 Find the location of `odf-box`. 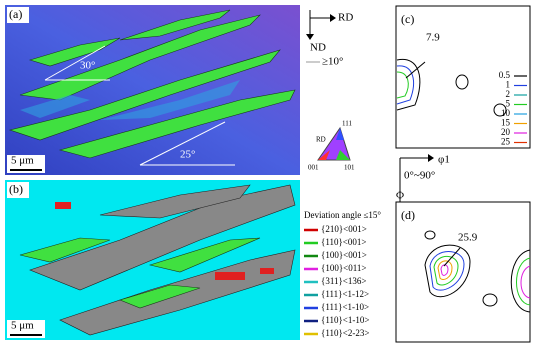

odf-box is located at coordinates (463, 77).